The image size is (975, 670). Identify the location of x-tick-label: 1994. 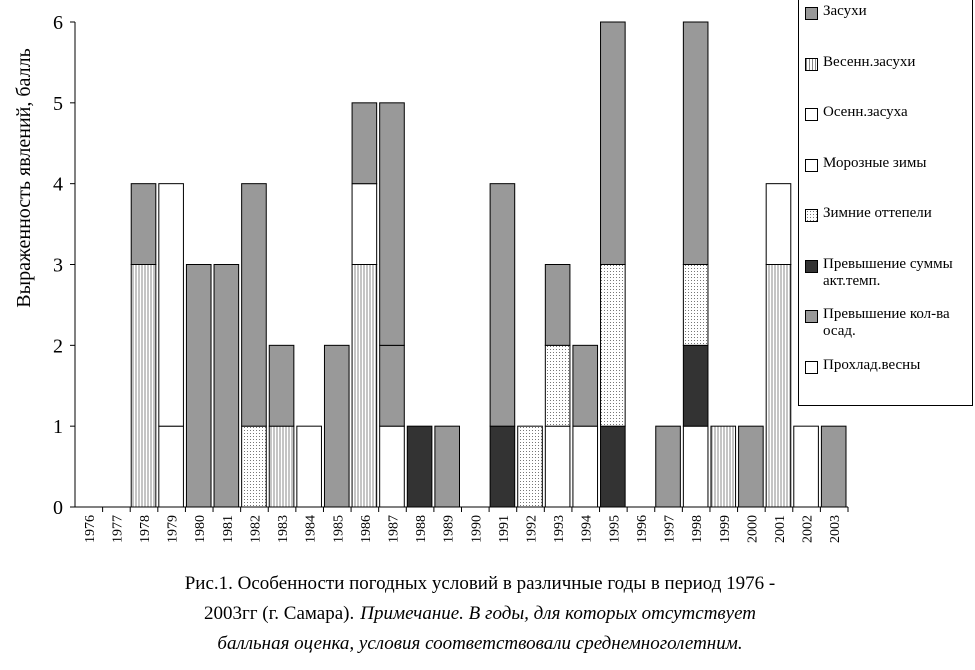
(587, 529).